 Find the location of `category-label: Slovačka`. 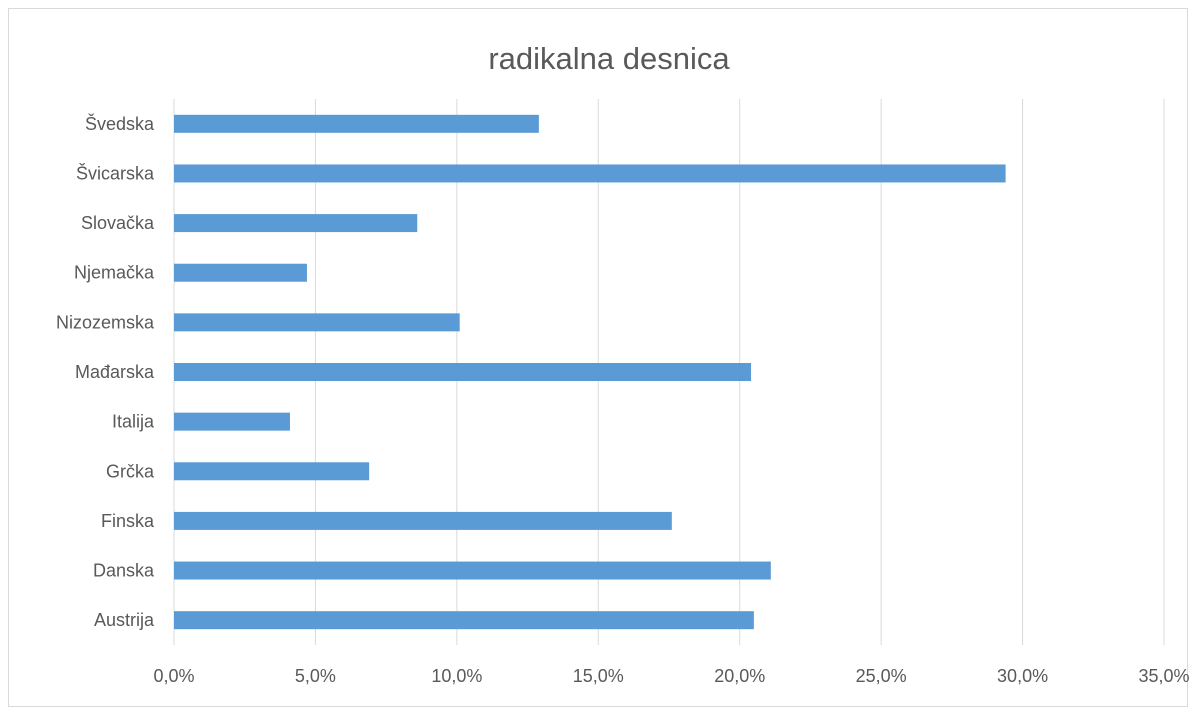

category-label: Slovačka is located at coordinates (118, 223).